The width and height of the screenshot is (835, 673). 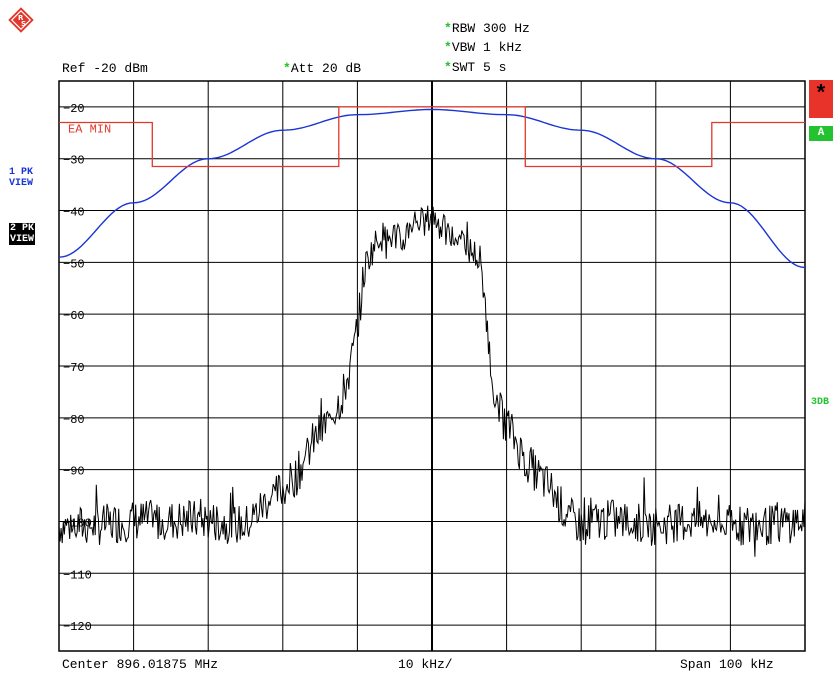 What do you see at coordinates (105, 68) in the screenshot?
I see `ref-level: Ref -20 dBm` at bounding box center [105, 68].